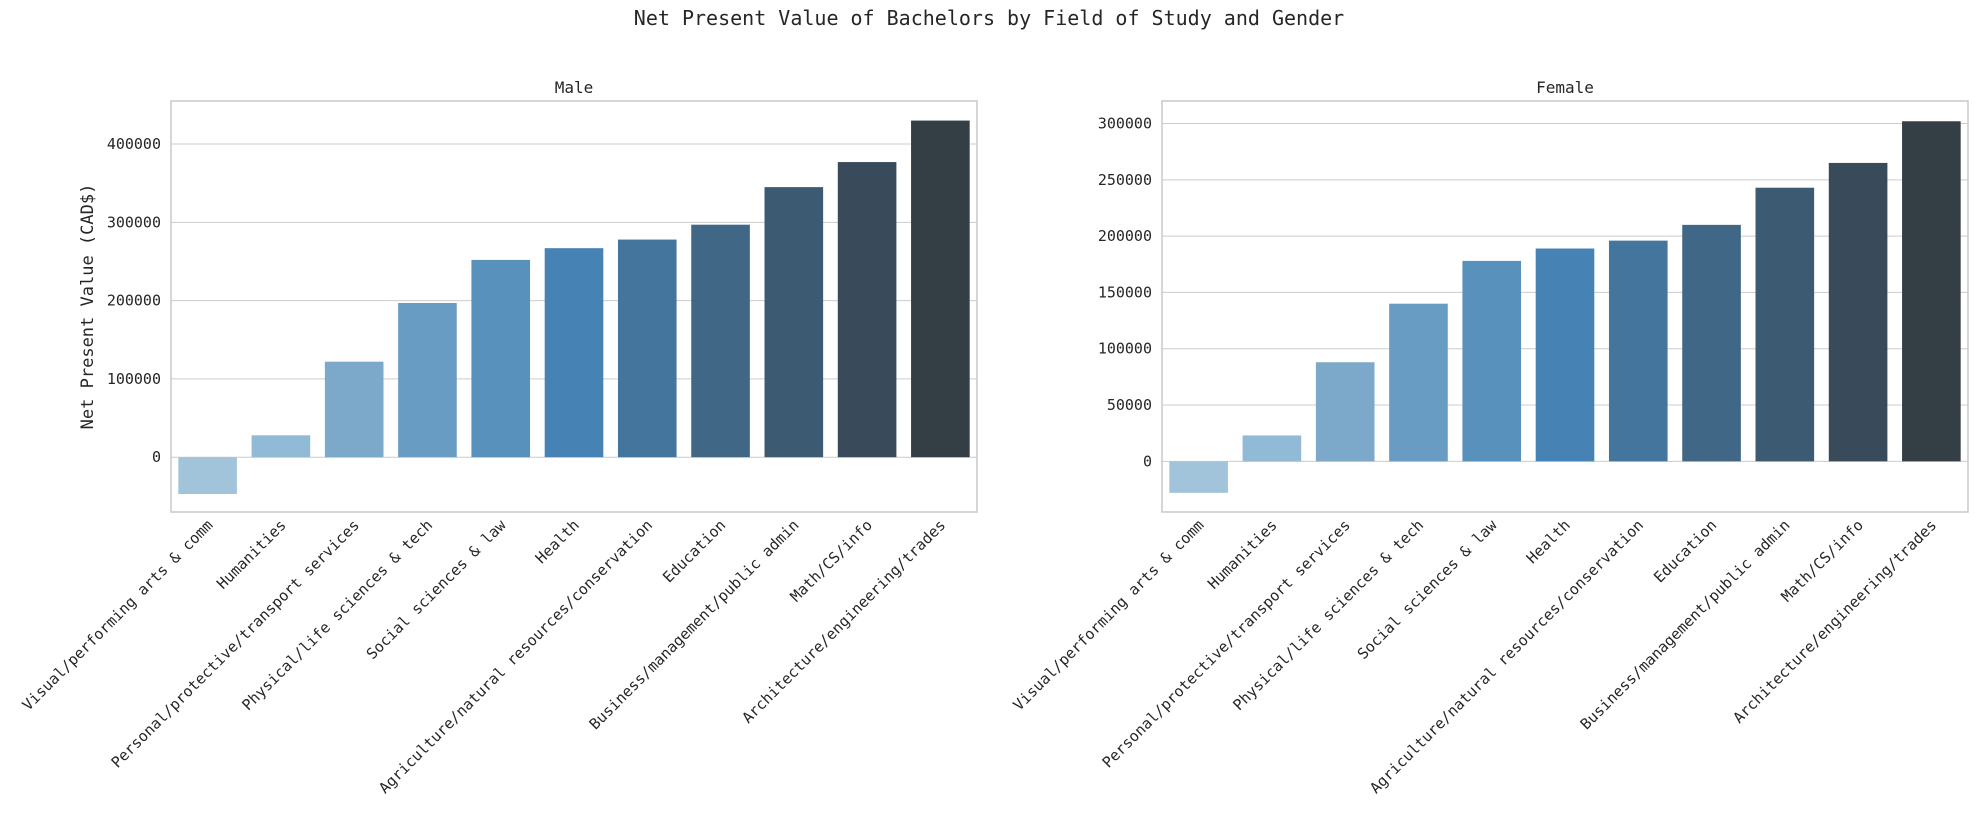 Image resolution: width=1979 pixels, height=818 pixels. What do you see at coordinates (1125, 180) in the screenshot?
I see `y-tick-label: 250000` at bounding box center [1125, 180].